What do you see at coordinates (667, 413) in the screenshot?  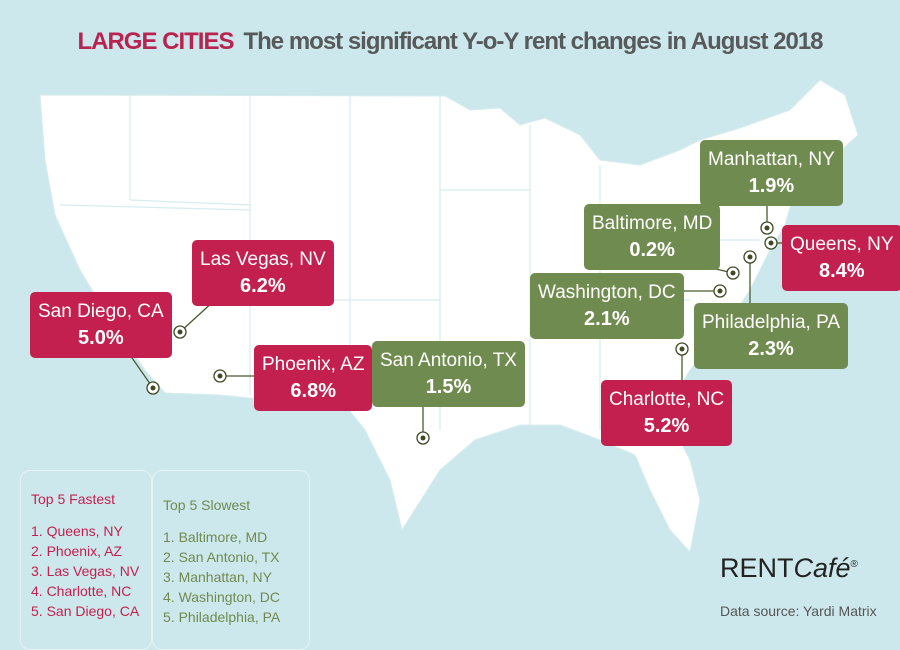 I see `callout-charlotte-nc: Charlotte, NC 5.2%` at bounding box center [667, 413].